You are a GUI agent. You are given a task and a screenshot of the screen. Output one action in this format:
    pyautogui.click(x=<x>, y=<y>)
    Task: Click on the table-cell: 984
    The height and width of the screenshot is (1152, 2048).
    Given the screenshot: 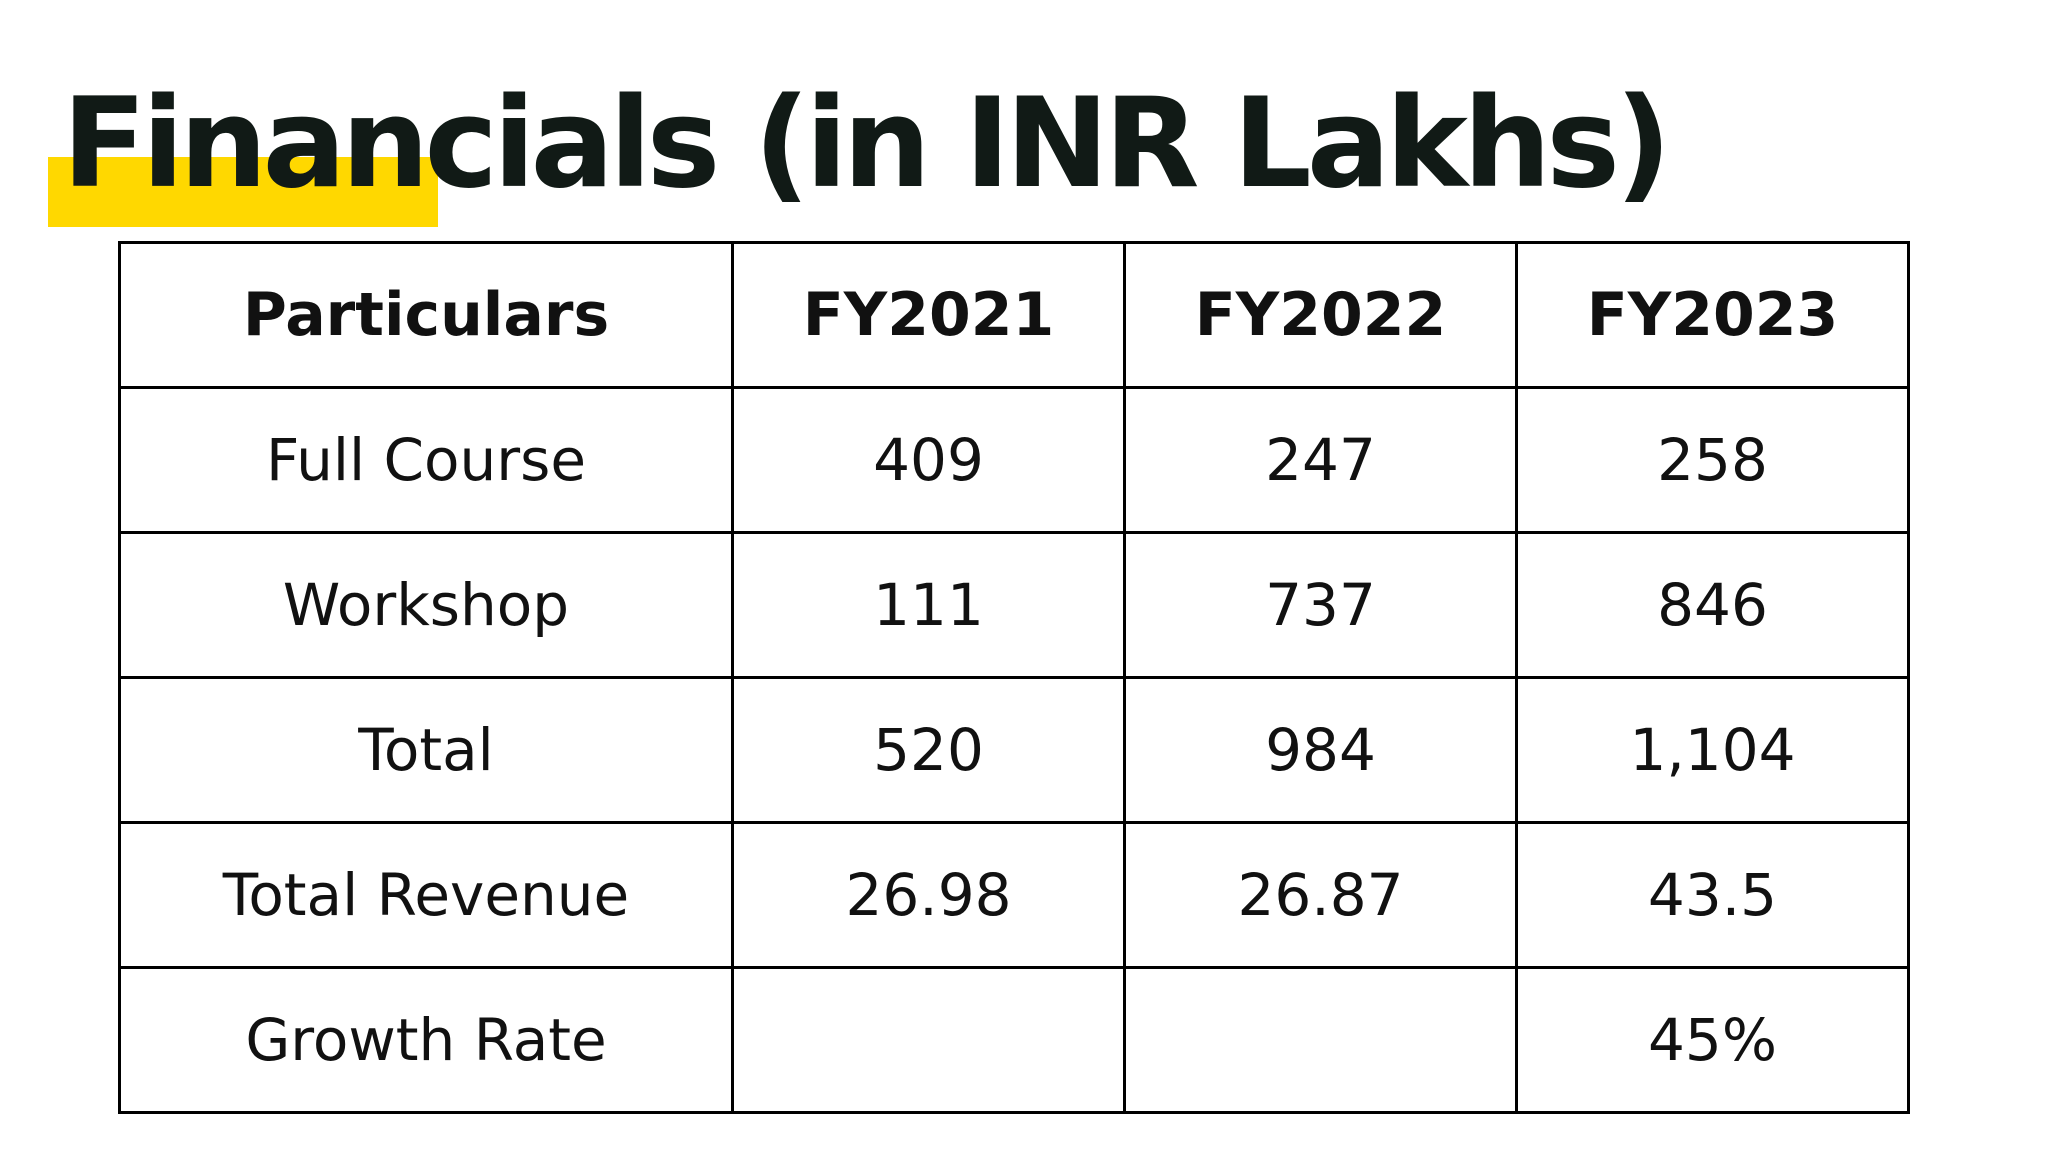 What is the action you would take?
    pyautogui.click(x=1320, y=750)
    